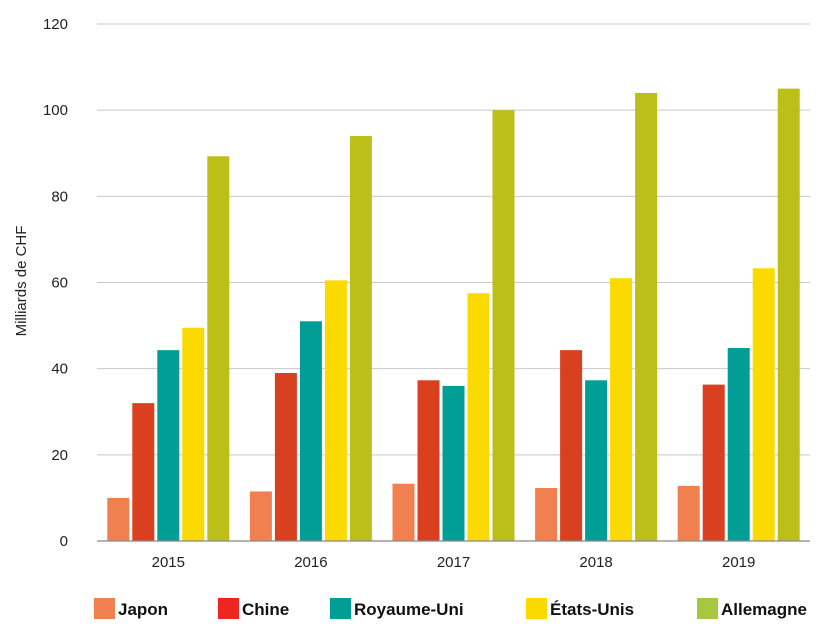 Image resolution: width=827 pixels, height=628 pixels. Describe the element at coordinates (265, 609) in the screenshot. I see `legend-label: Chine` at that location.